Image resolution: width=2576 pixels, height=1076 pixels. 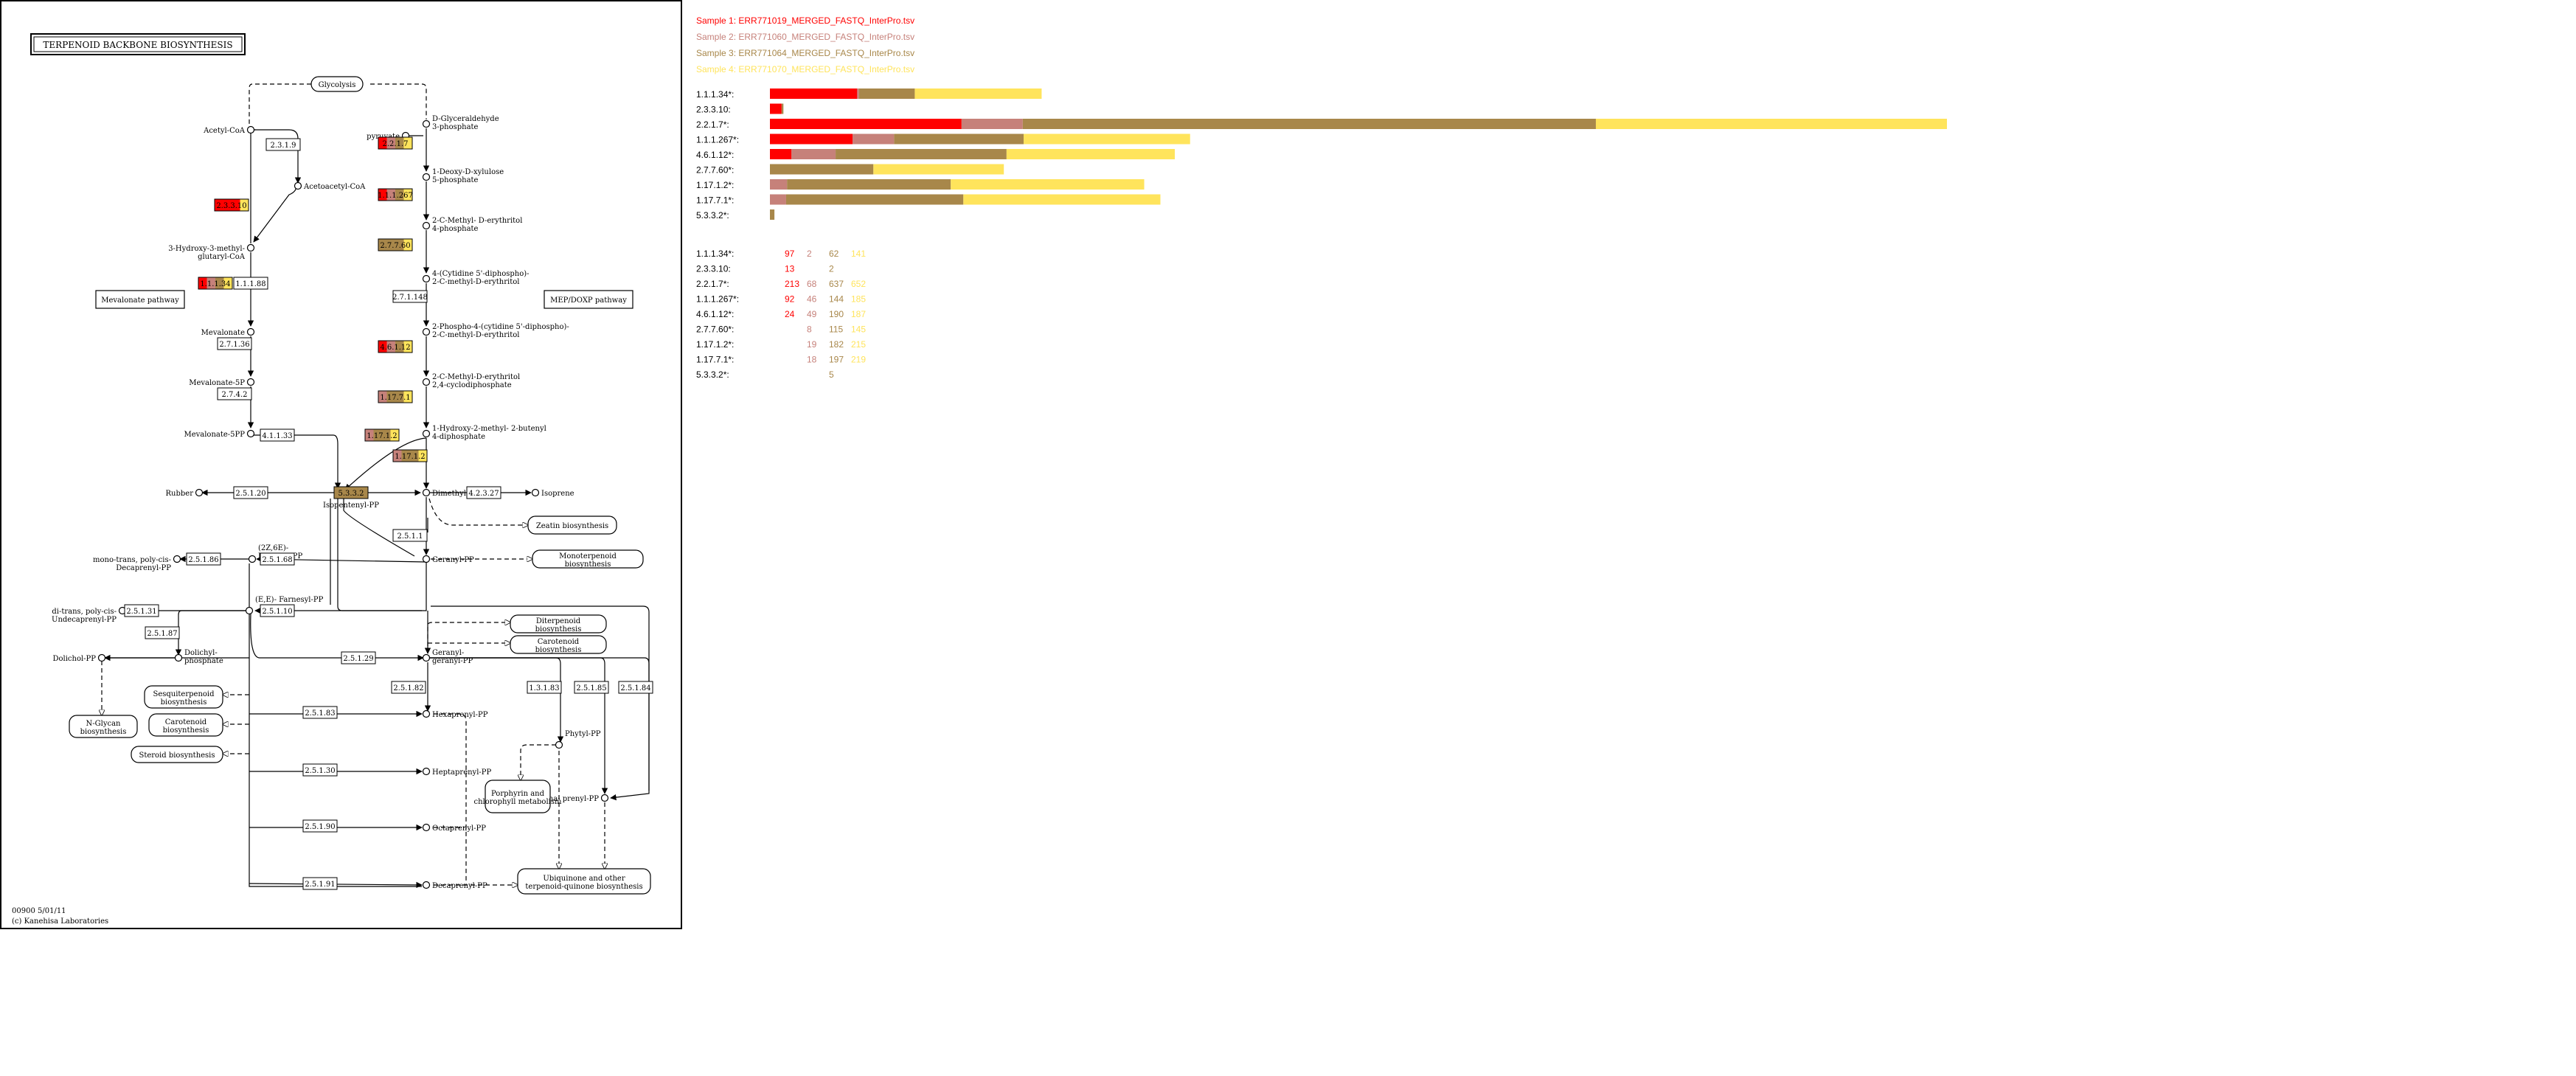 I want to click on compound-node: Nona- prenyl-PP, so click(x=573, y=799).